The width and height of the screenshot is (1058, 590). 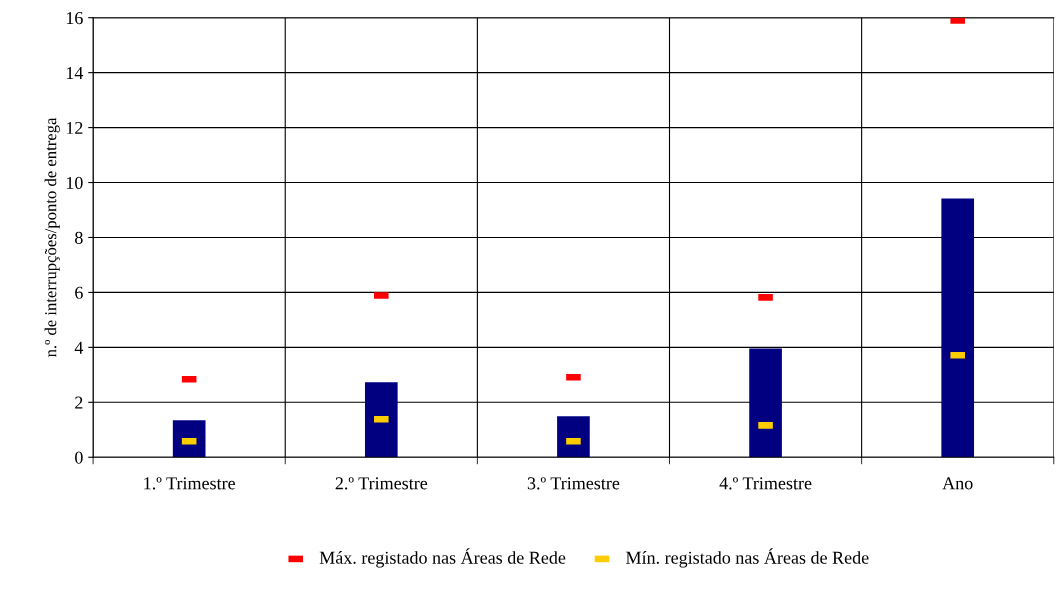 What do you see at coordinates (573, 483) in the screenshot?
I see `x-tick-label: 3.º Trimestre` at bounding box center [573, 483].